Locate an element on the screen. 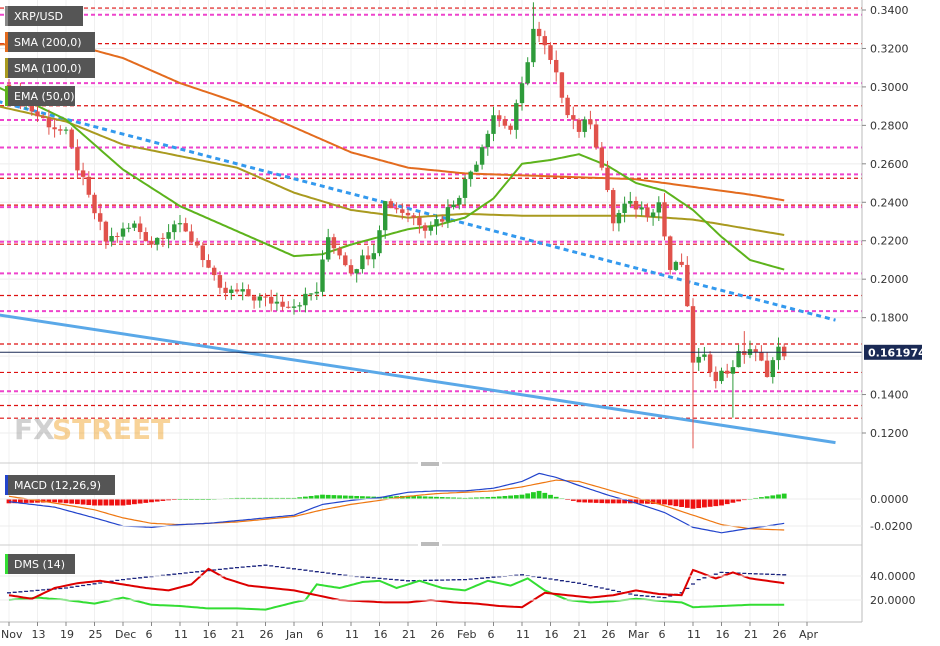  legend-dms: DMS (14) is located at coordinates (40, 564).